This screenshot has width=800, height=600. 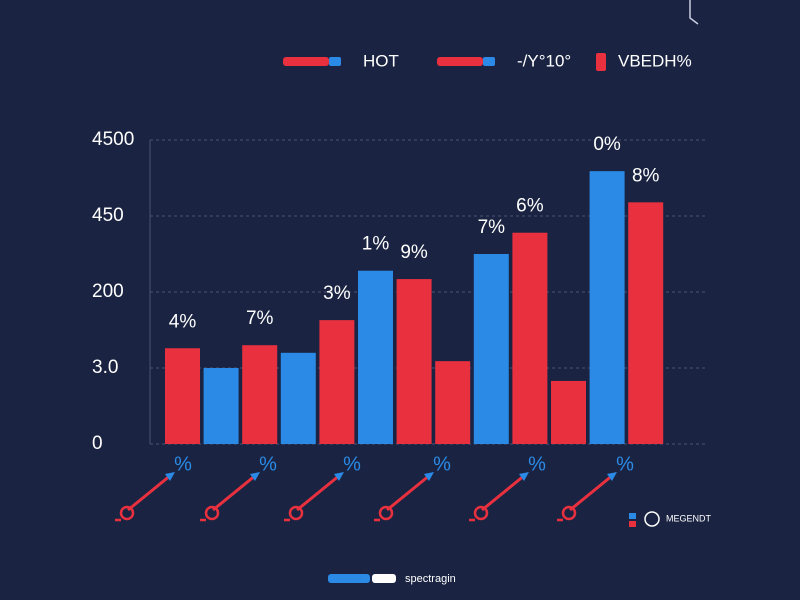 What do you see at coordinates (376, 244) in the screenshot?
I see `data-label: 1%` at bounding box center [376, 244].